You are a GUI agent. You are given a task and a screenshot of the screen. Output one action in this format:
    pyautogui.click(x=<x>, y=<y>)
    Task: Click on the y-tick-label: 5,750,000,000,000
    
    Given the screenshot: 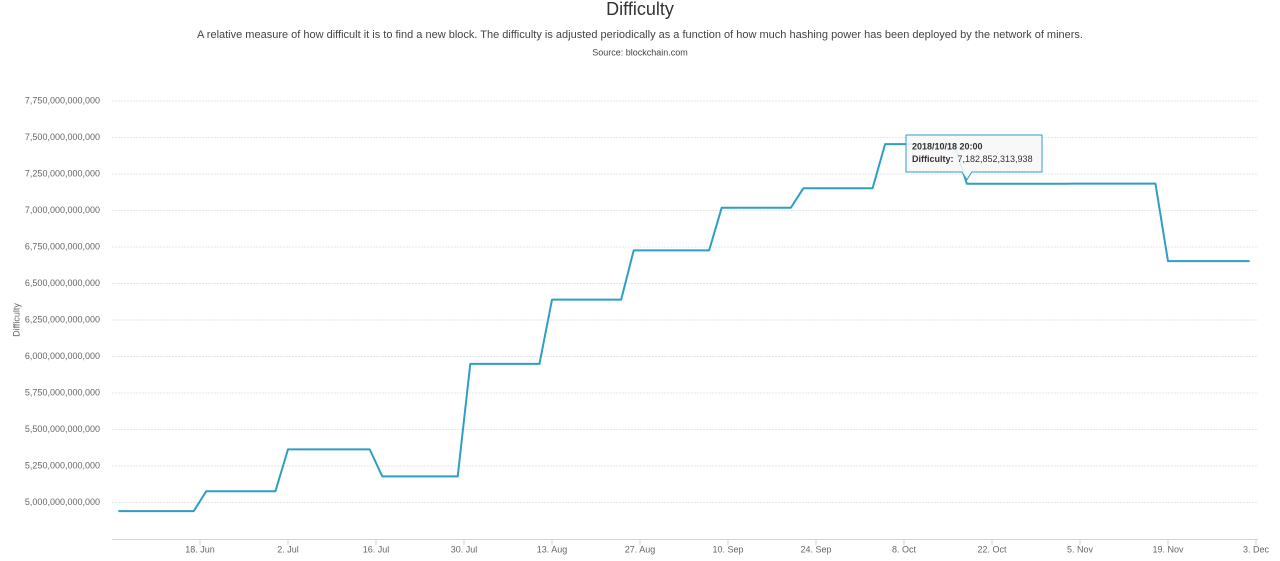 What is the action you would take?
    pyautogui.click(x=62, y=392)
    